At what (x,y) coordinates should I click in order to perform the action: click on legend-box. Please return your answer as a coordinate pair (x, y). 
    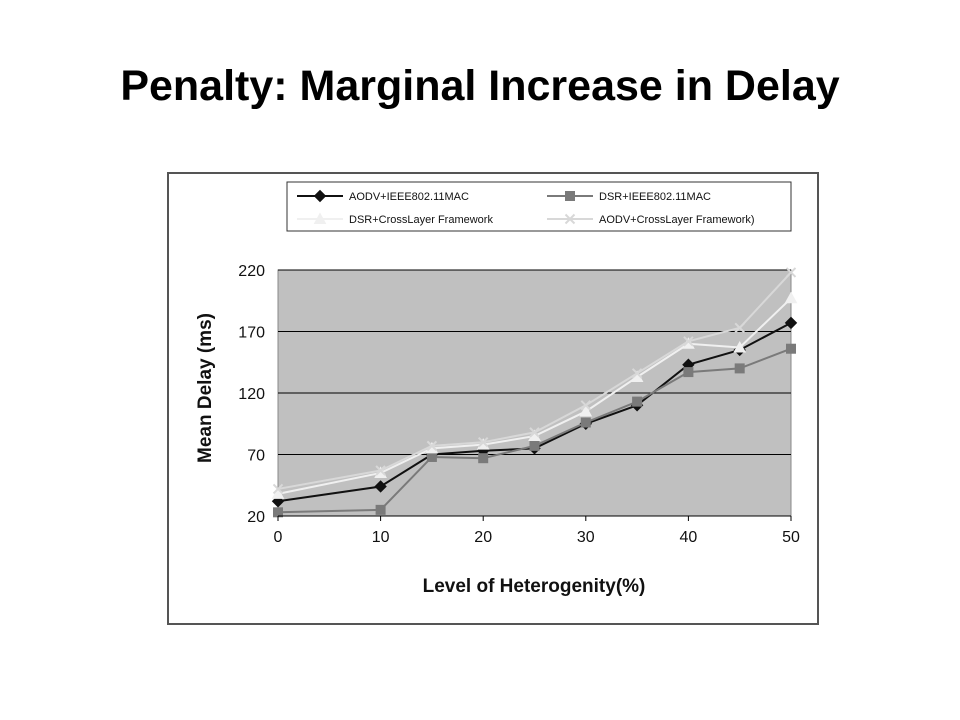
    Looking at the image, I should click on (539, 206).